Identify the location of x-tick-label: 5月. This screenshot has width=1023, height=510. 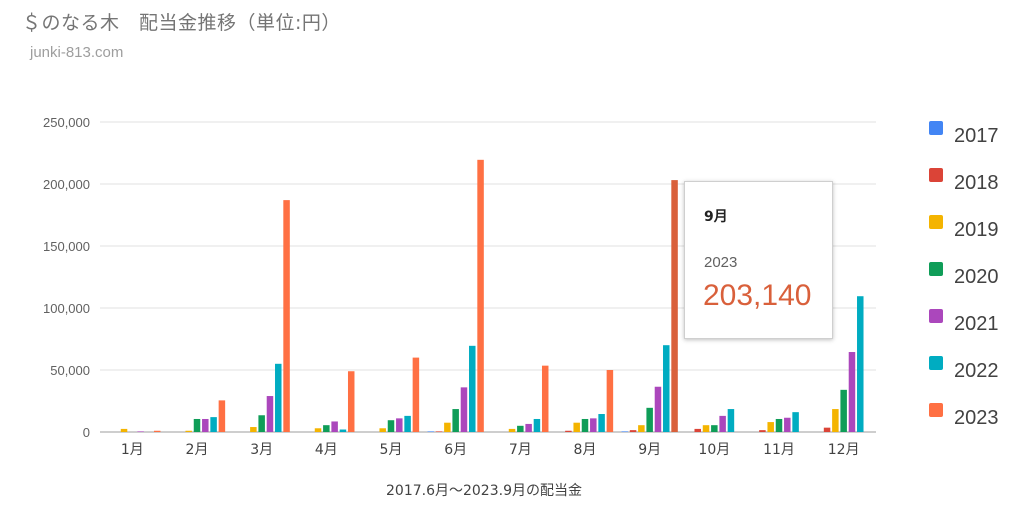
(391, 450).